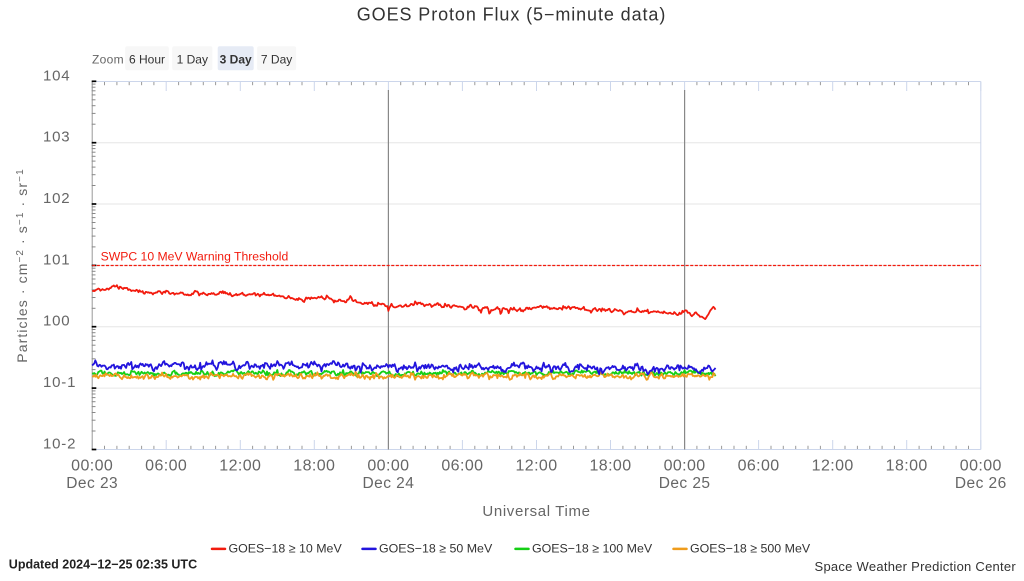  Describe the element at coordinates (436, 548) in the screenshot. I see `svg-text: GOES−18 ≥ 50 MeV` at that location.